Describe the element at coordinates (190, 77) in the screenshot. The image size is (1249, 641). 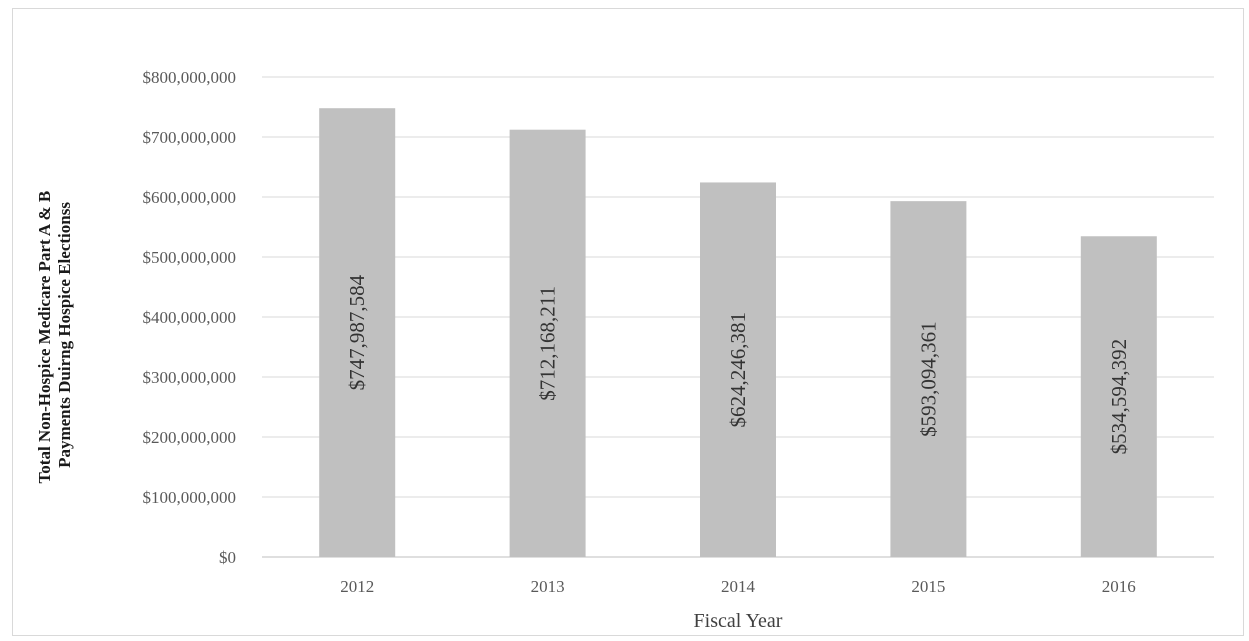
I see `y-tick-label: $800,000,000` at that location.